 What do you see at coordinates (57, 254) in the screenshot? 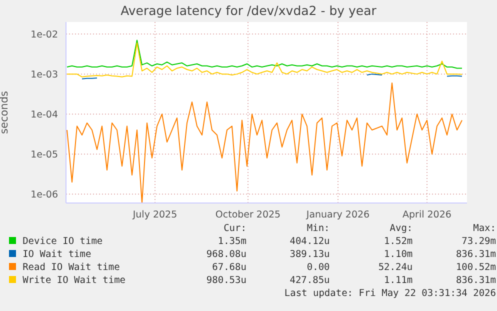
I see `legend-label: IO Wait time` at bounding box center [57, 254].